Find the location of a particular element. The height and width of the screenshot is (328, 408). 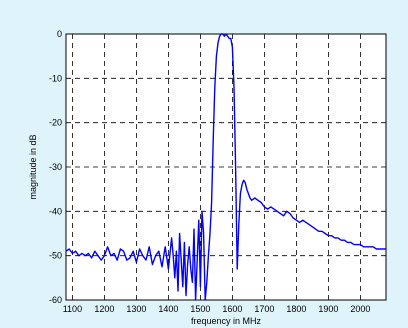

x-tick-label: 1300 is located at coordinates (136, 309).